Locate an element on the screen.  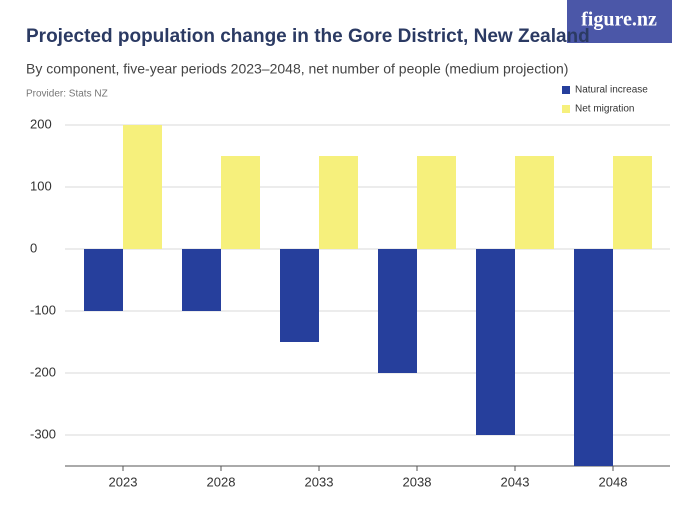
legend-label: Net migration is located at coordinates (604, 109).